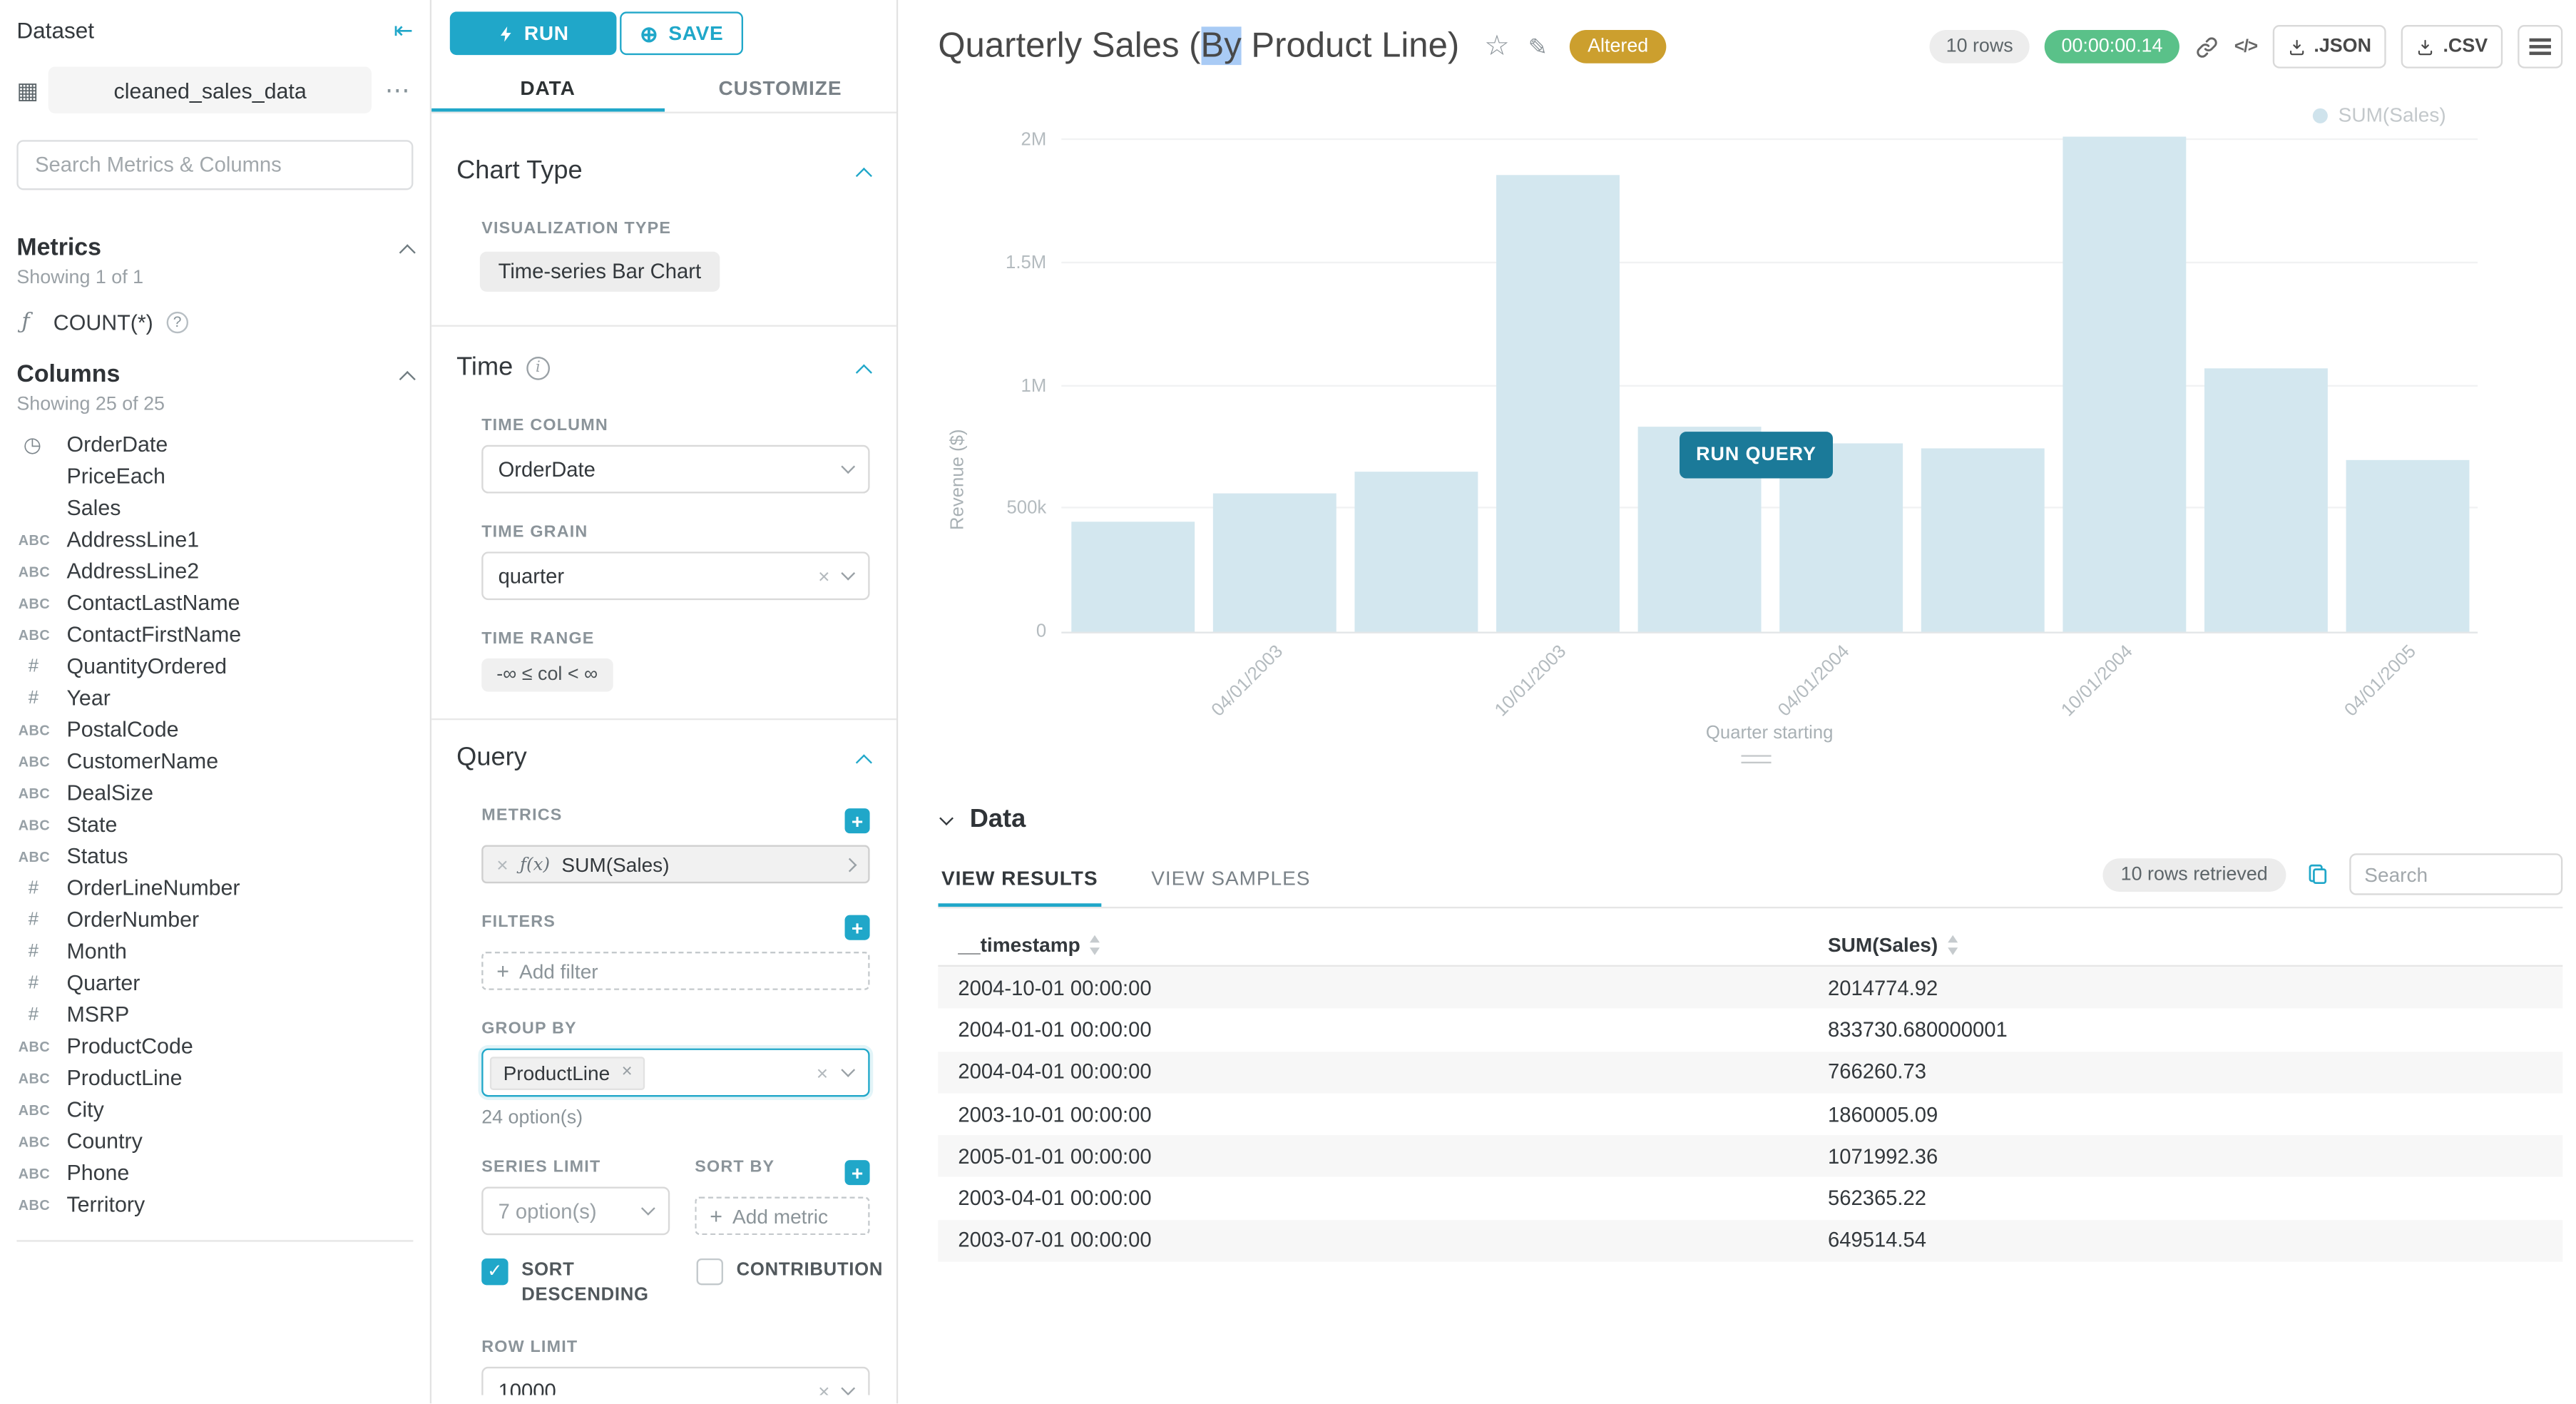  I want to click on cell-timestamp: 2003-07-01 00:00:00, so click(1055, 1240).